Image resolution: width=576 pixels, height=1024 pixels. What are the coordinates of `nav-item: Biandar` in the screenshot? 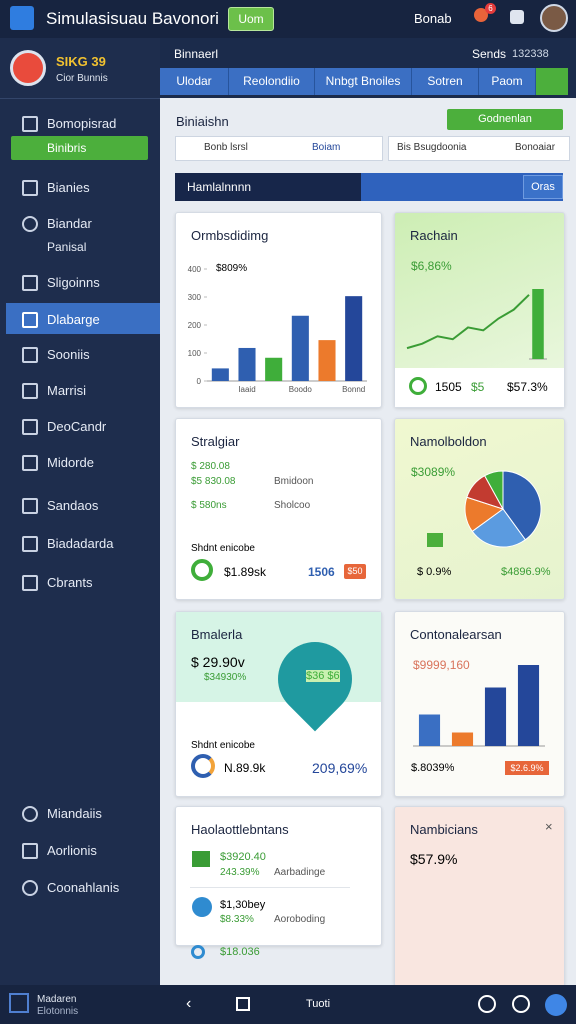 It's located at (69, 223).